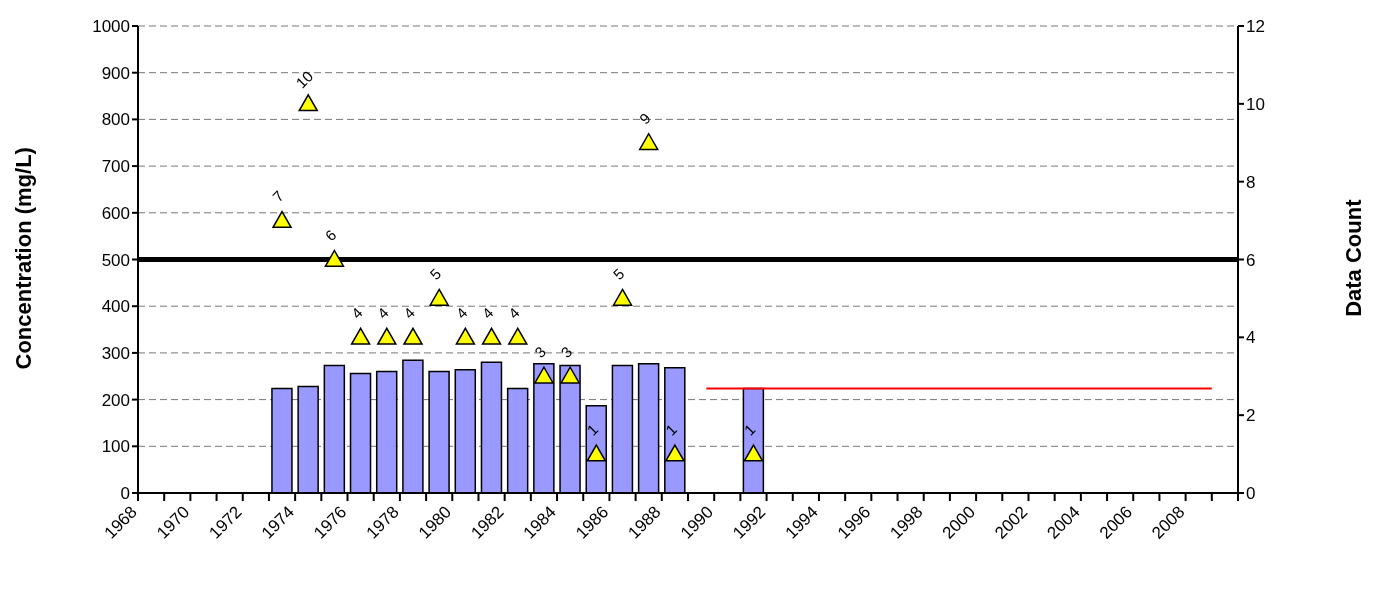  Describe the element at coordinates (115, 400) in the screenshot. I see `y-tick-label: 200` at that location.